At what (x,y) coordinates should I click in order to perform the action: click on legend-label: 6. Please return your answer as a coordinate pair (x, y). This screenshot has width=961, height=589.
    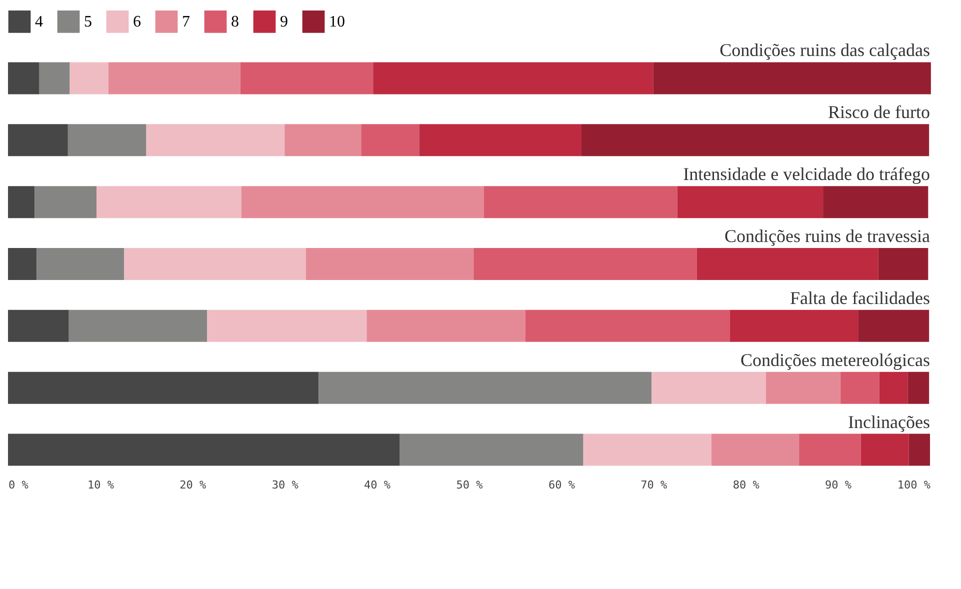
    Looking at the image, I should click on (137, 22).